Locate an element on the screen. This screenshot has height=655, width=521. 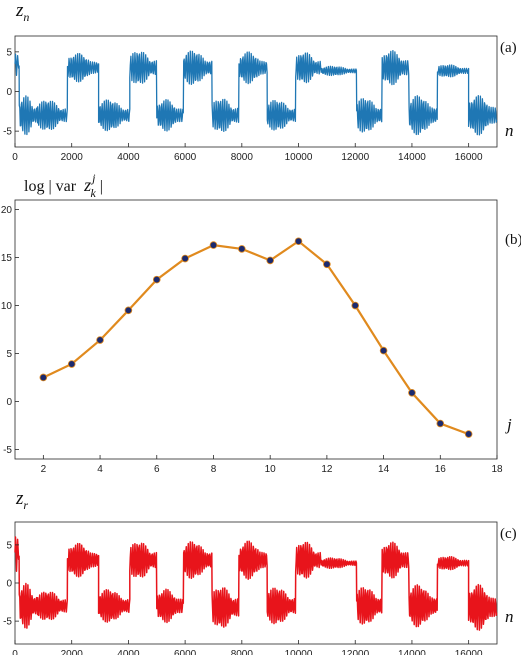
panel-c-xtick-label: 16000 is located at coordinates (469, 652).